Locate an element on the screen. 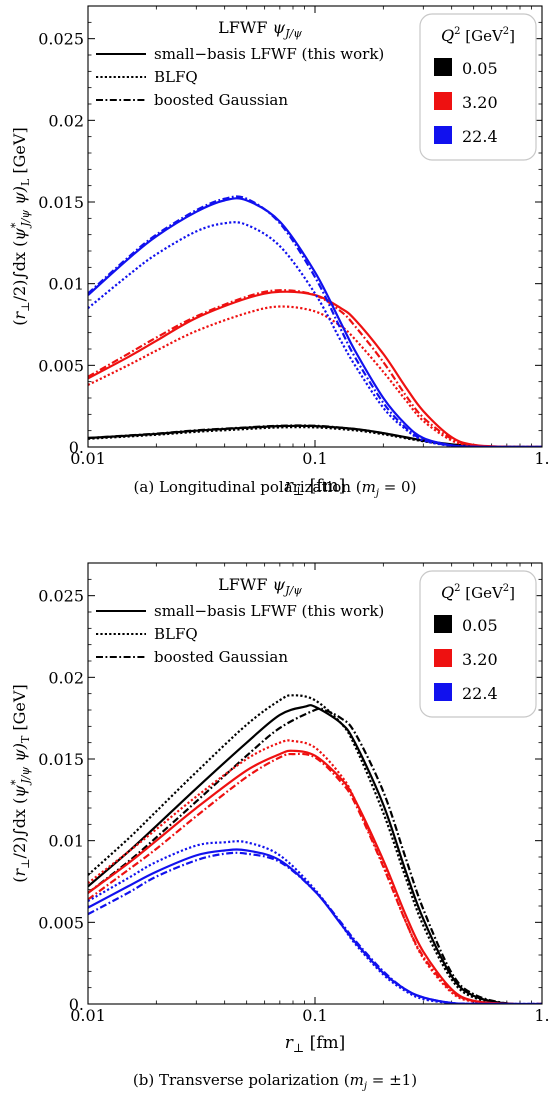 This screenshot has width=550, height=1106. legend-q2-label: 3.20 is located at coordinates (480, 659).